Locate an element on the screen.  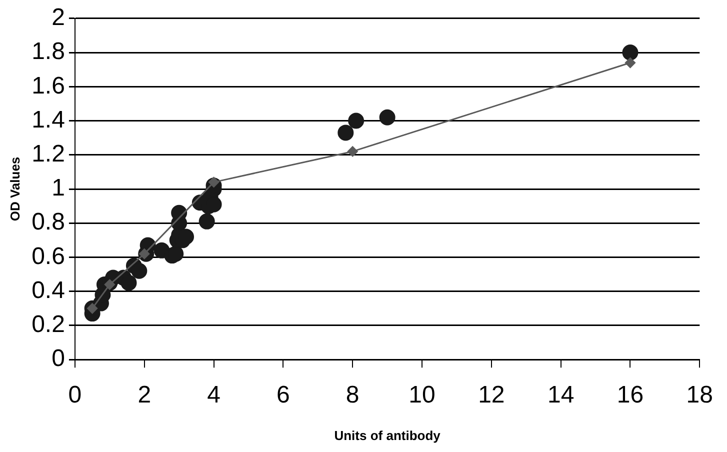
y-tick-label: 1.2 is located at coordinates (48, 154).